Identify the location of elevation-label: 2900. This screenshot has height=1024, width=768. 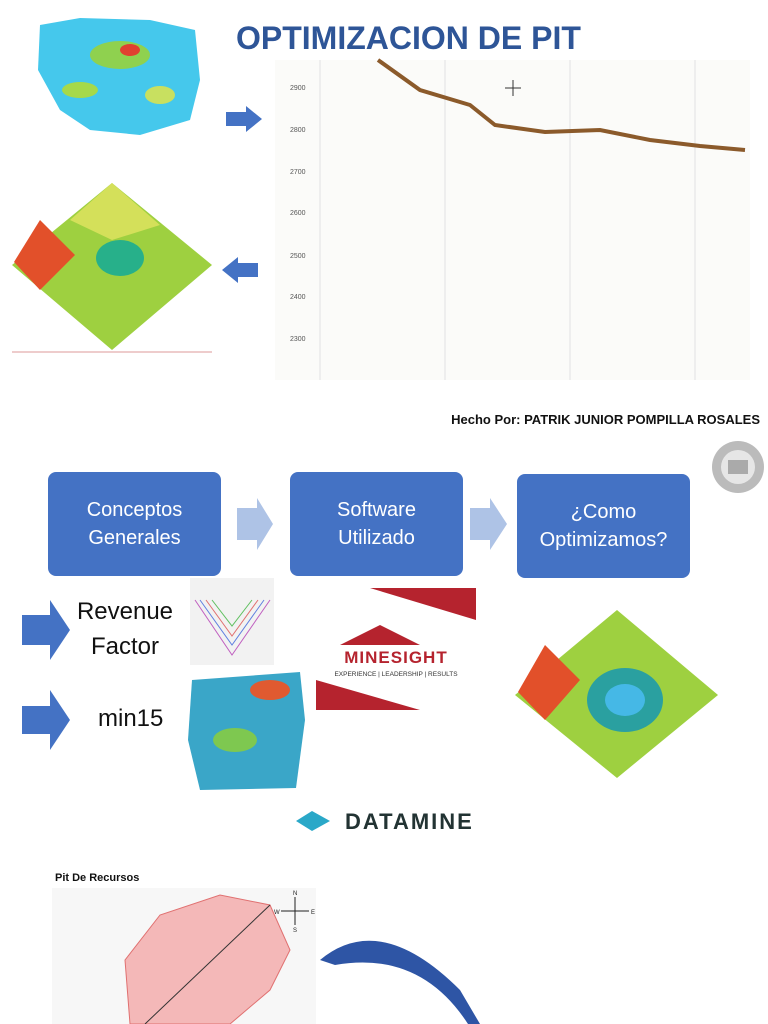
(298, 88).